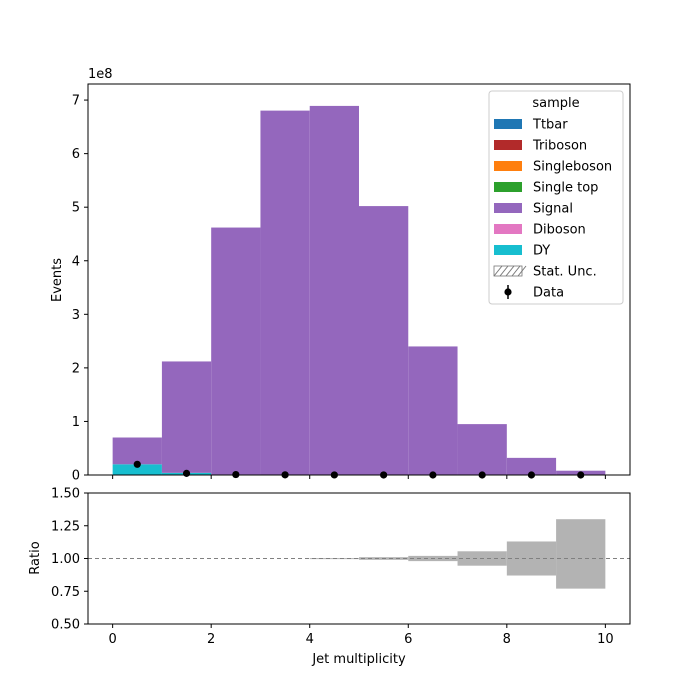 The width and height of the screenshot is (700, 700). I want to click on legend-swatch-triboson, so click(508, 145).